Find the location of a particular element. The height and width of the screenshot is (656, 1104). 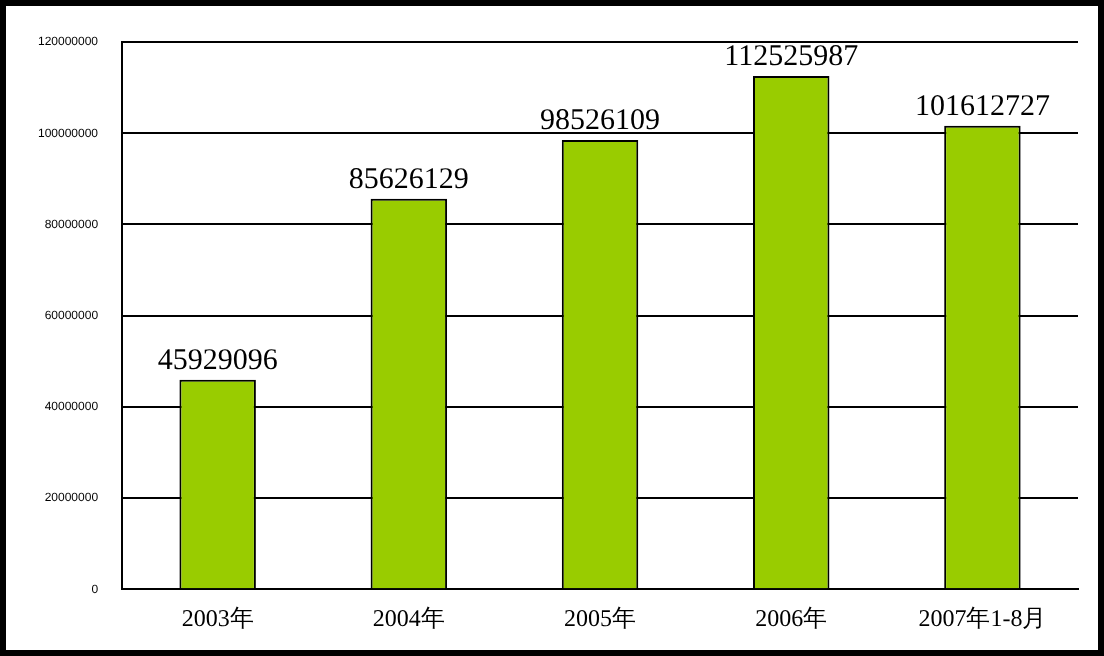

data-label: 112525987 is located at coordinates (792, 56).